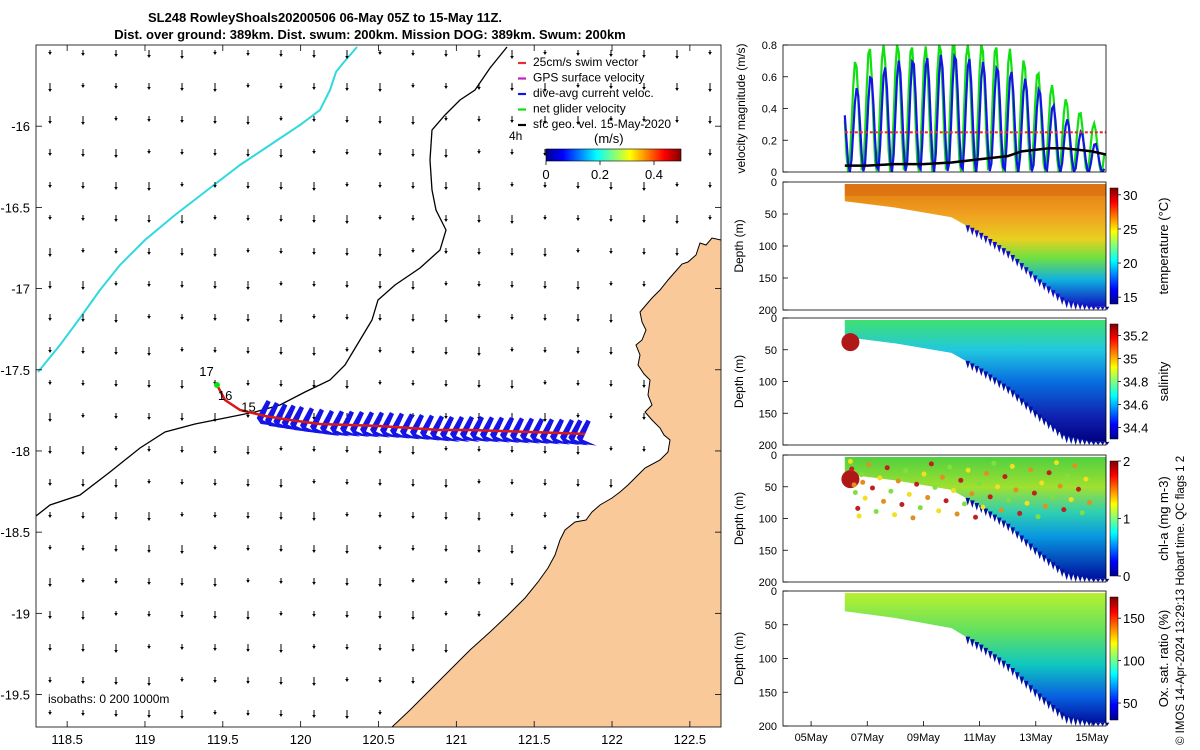 This screenshot has width=1200, height=750. What do you see at coordinates (975, 381) in the screenshot?
I see `section-fill` at bounding box center [975, 381].